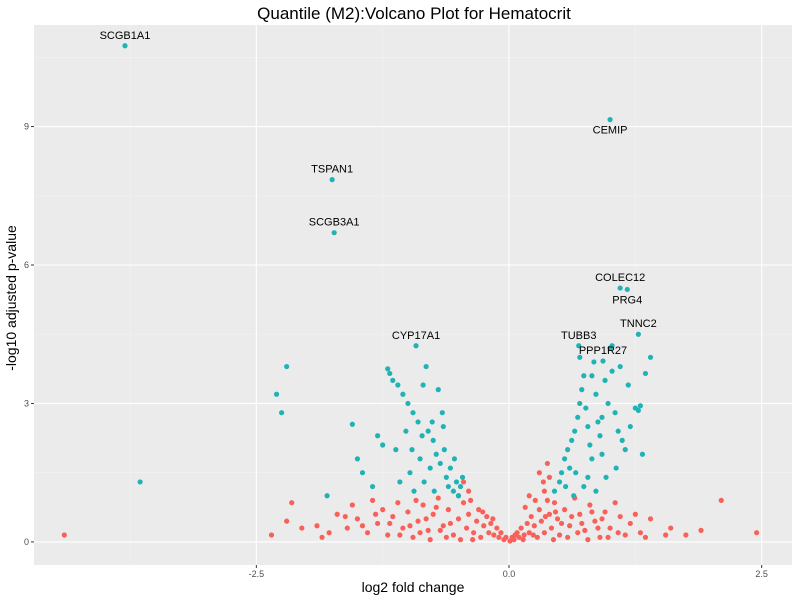 The width and height of the screenshot is (800, 600). I want to click on gene-label-scgb3a1: SCGB3A1, so click(334, 223).